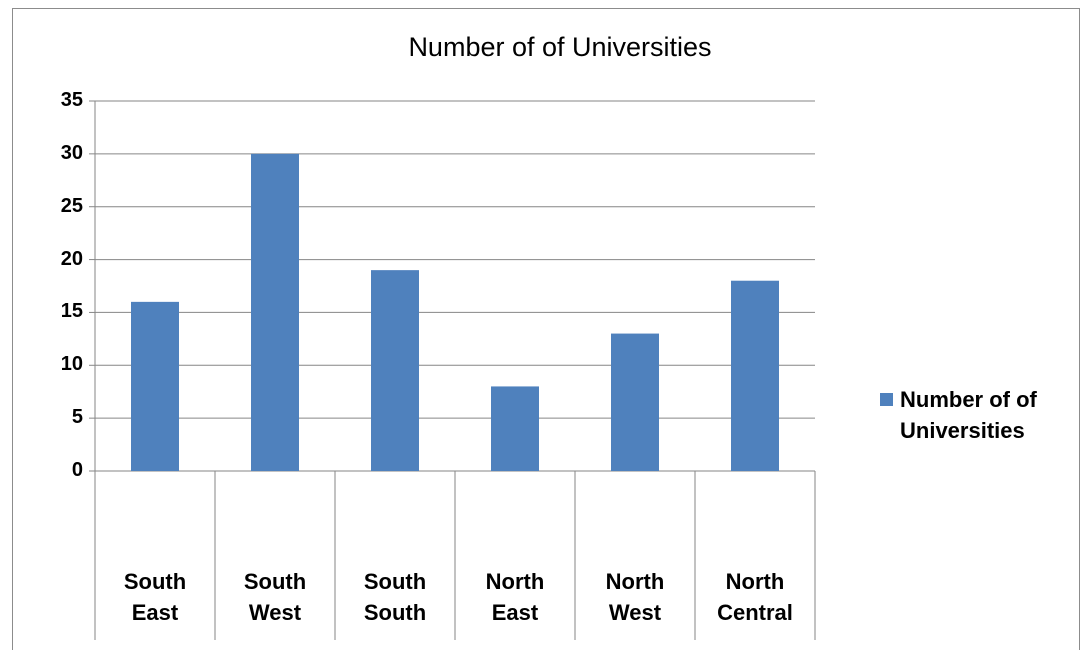 This screenshot has width=1092, height=650. Describe the element at coordinates (515, 597) in the screenshot. I see `x-tick-label: North East` at that location.